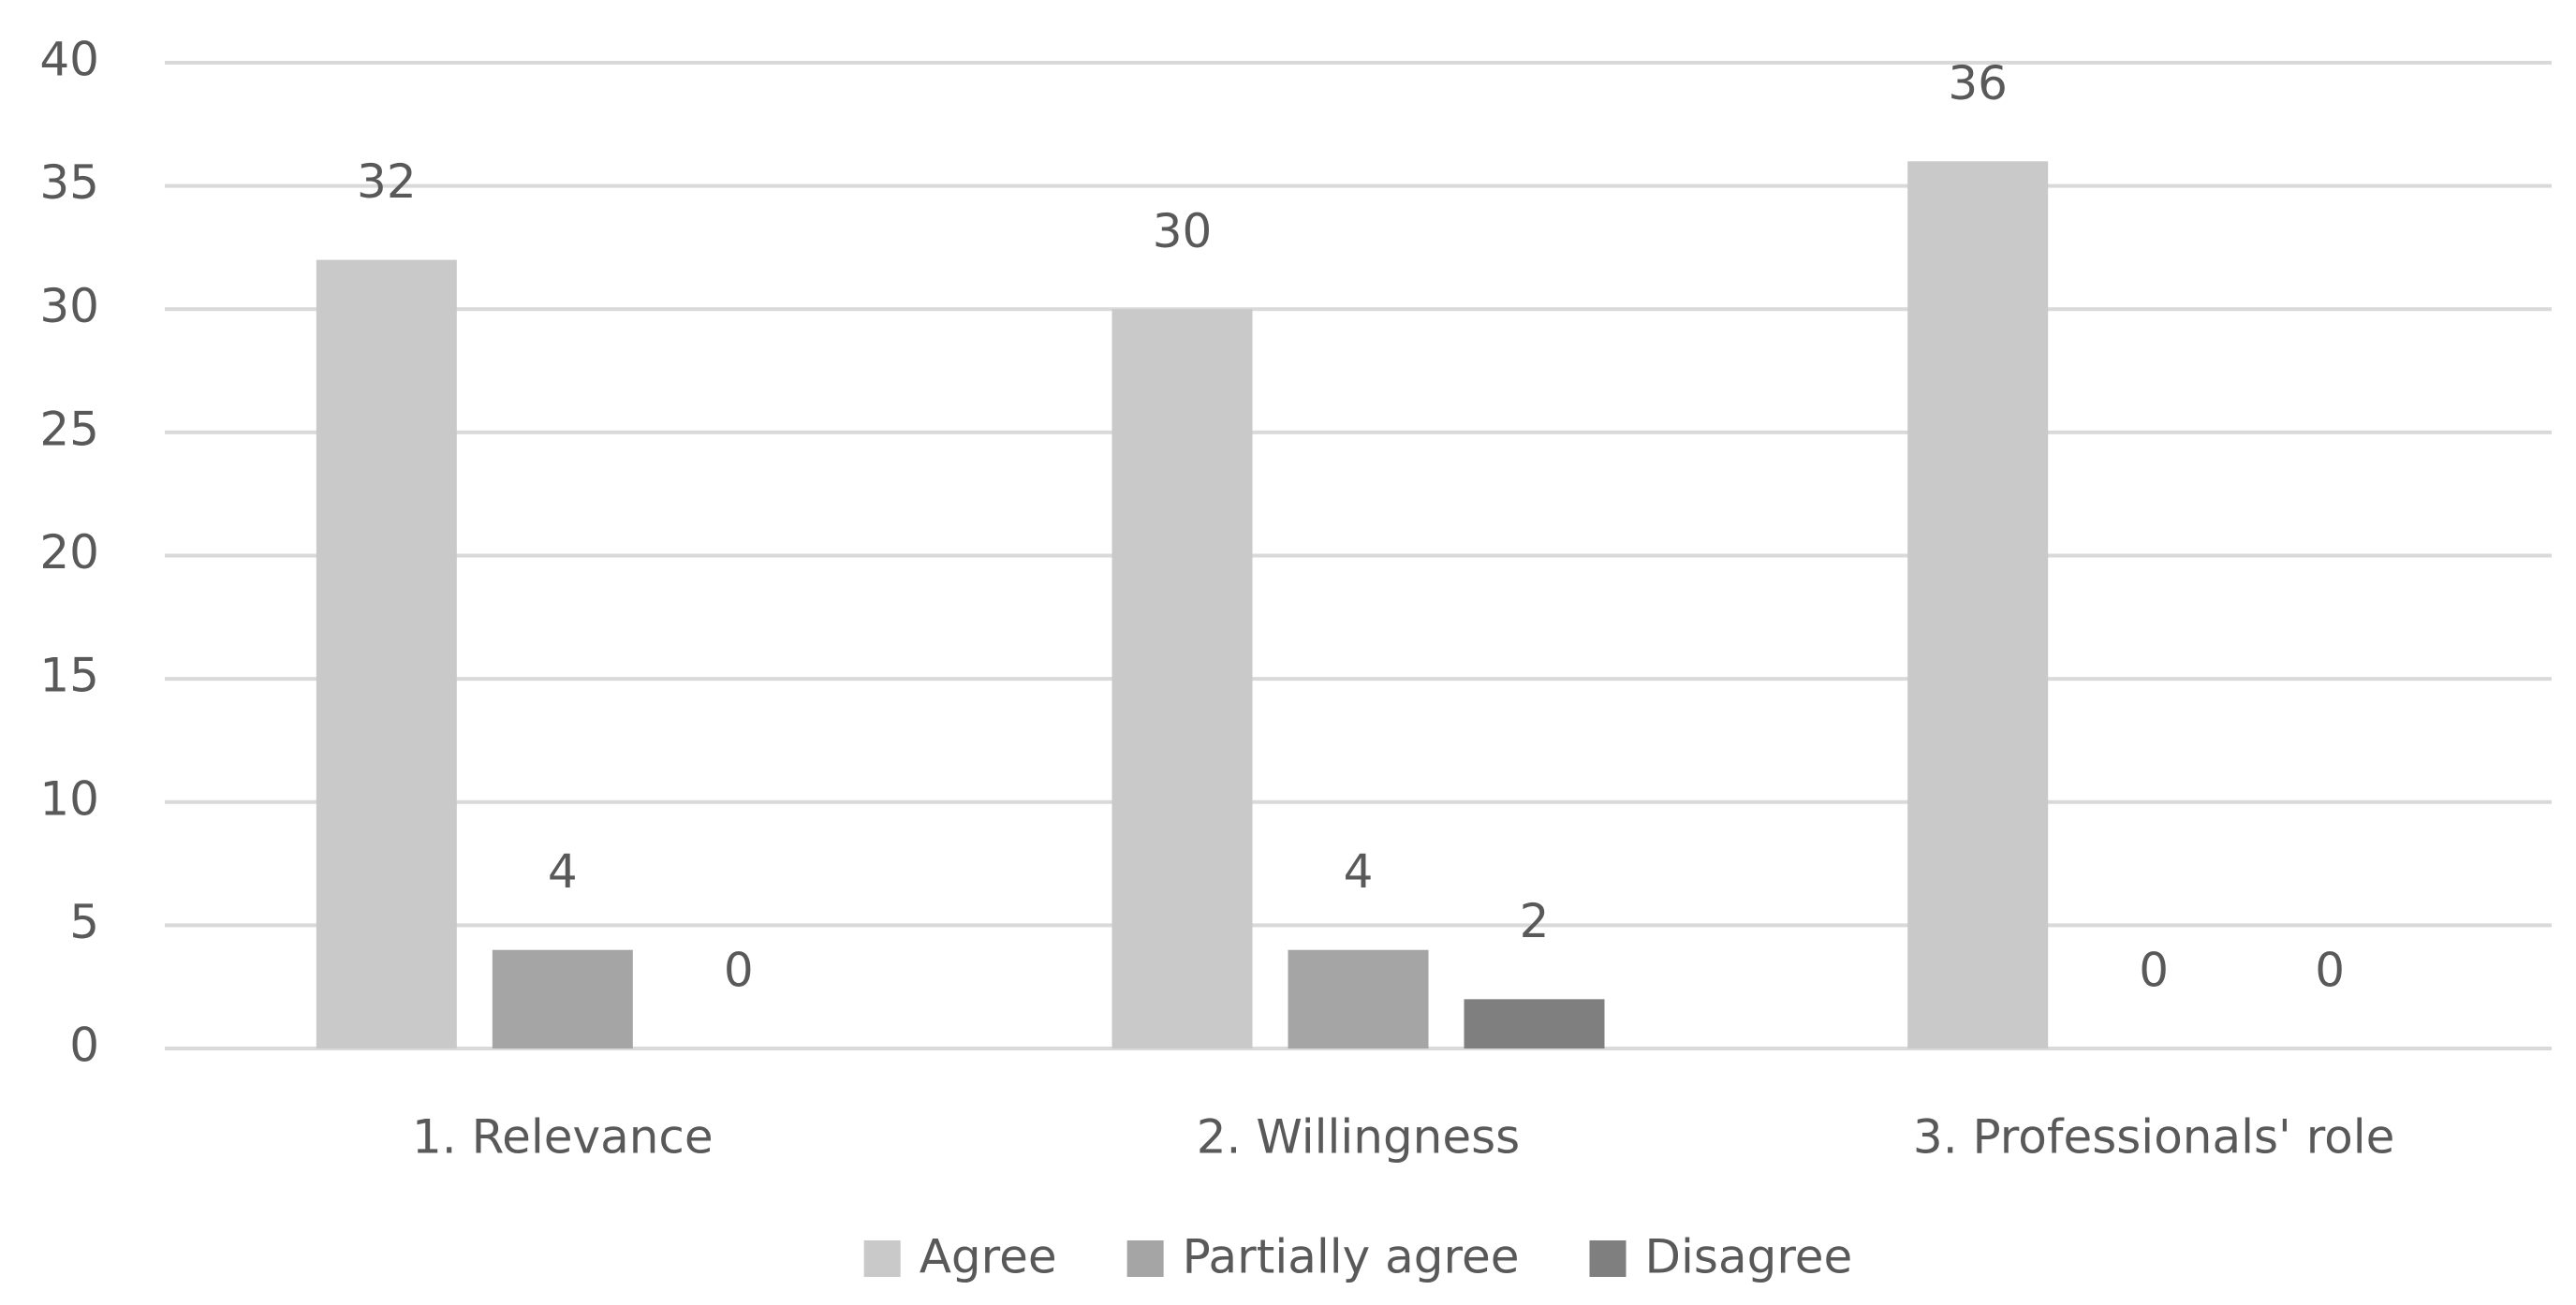  Describe the element at coordinates (84, 1046) in the screenshot. I see `y-tick-label: 0` at that location.